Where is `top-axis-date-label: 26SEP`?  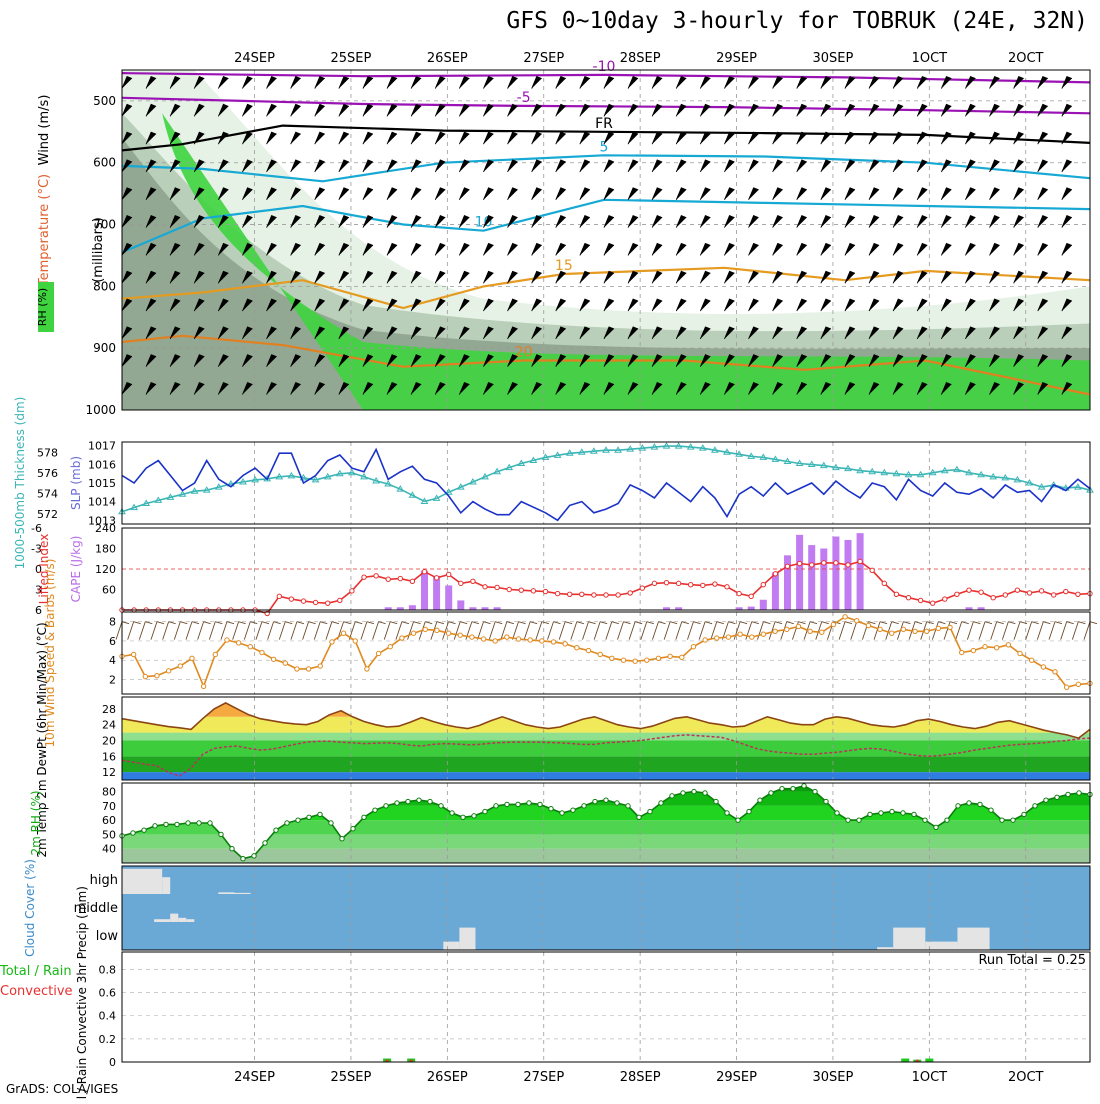 top-axis-date-label: 26SEP is located at coordinates (447, 58).